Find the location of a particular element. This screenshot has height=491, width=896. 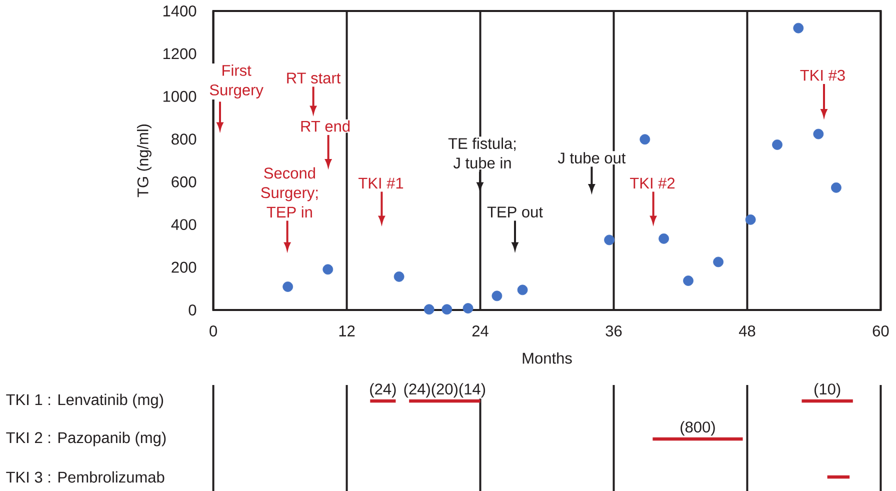

annotation: TKI #1 is located at coordinates (381, 183).